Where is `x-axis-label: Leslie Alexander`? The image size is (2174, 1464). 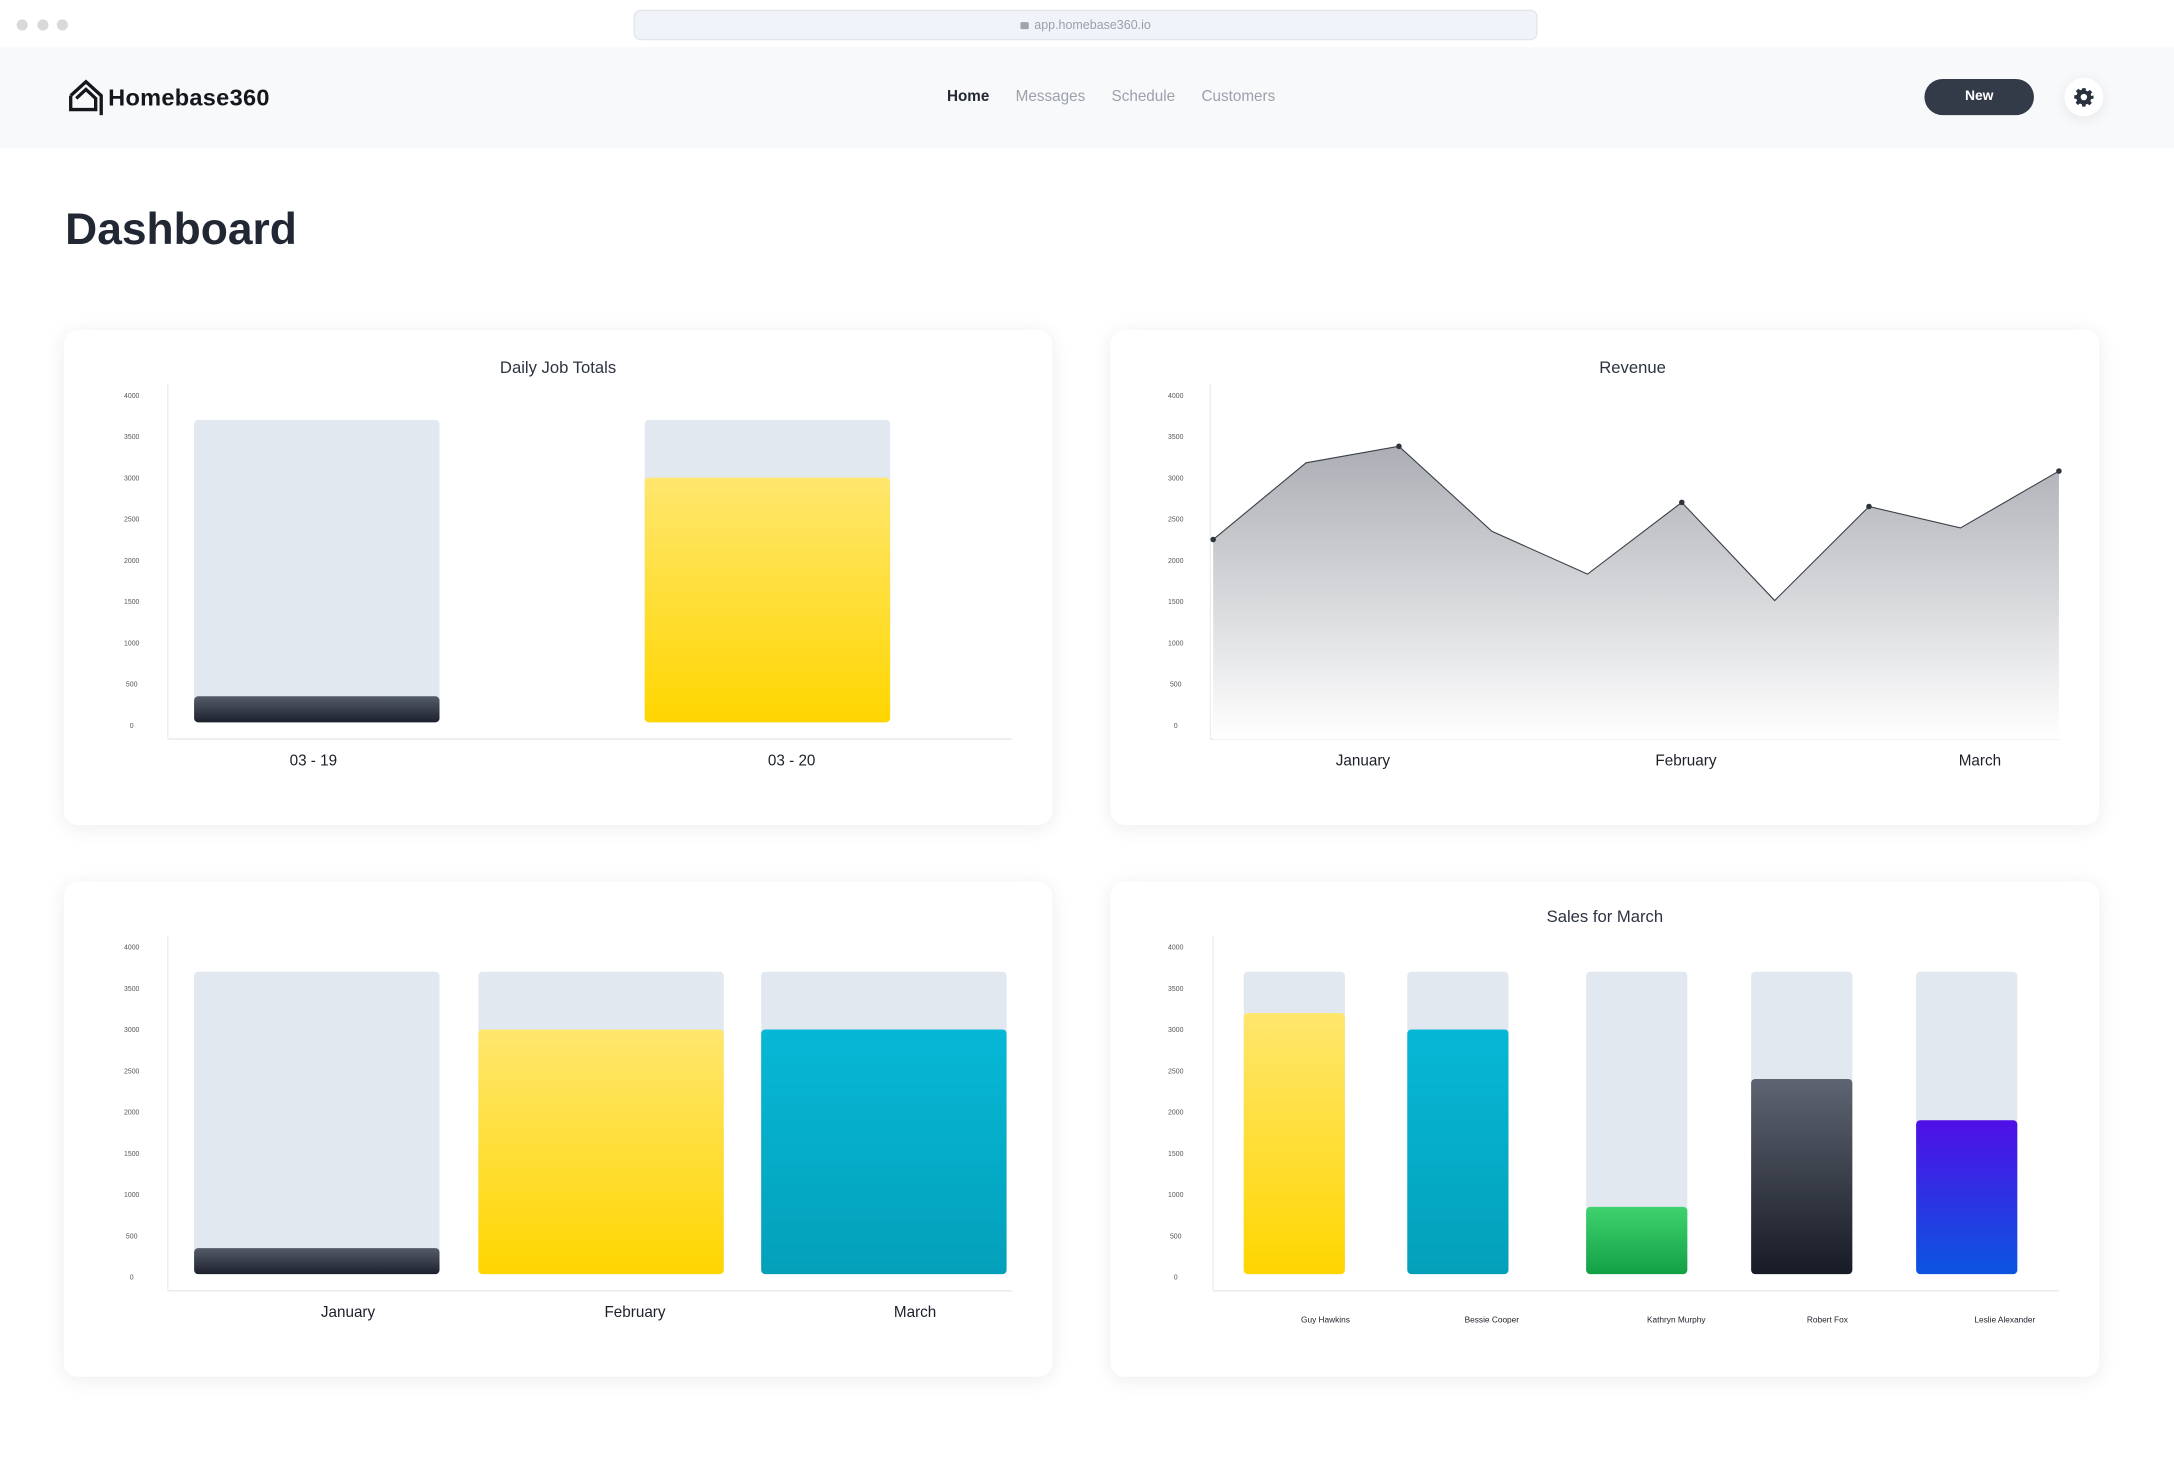
x-axis-label: Leslie Alexander is located at coordinates (2004, 1320).